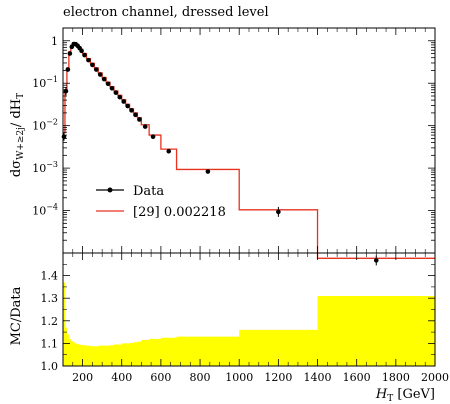 This screenshot has height=404, width=450. Describe the element at coordinates (45, 167) in the screenshot. I see `y-tick-label: 10⁻³` at that location.